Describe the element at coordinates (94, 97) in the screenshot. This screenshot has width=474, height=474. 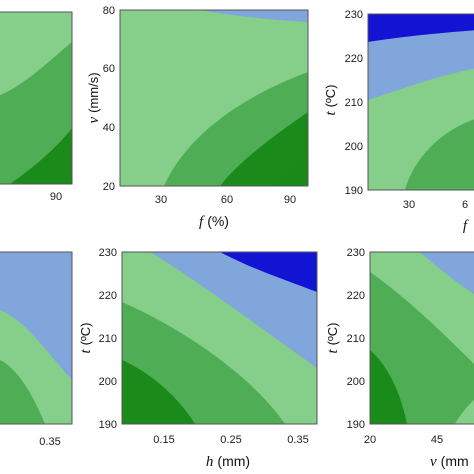
I see `y-axis-label: v(mm/s)` at that location.